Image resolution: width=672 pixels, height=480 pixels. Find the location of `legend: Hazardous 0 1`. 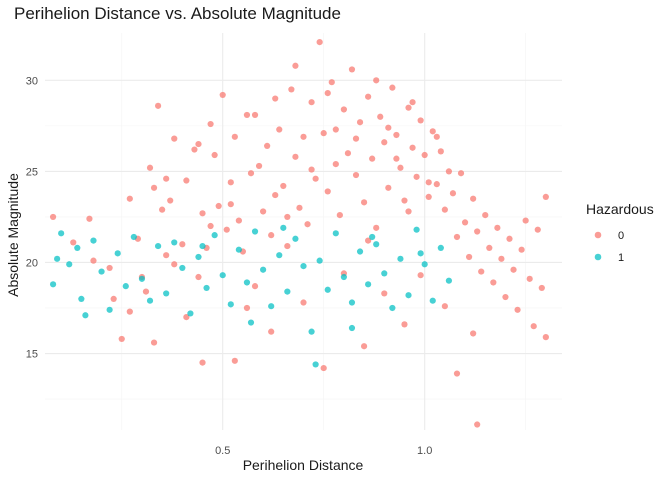

legend: Hazardous 0 1 is located at coordinates (620, 232).